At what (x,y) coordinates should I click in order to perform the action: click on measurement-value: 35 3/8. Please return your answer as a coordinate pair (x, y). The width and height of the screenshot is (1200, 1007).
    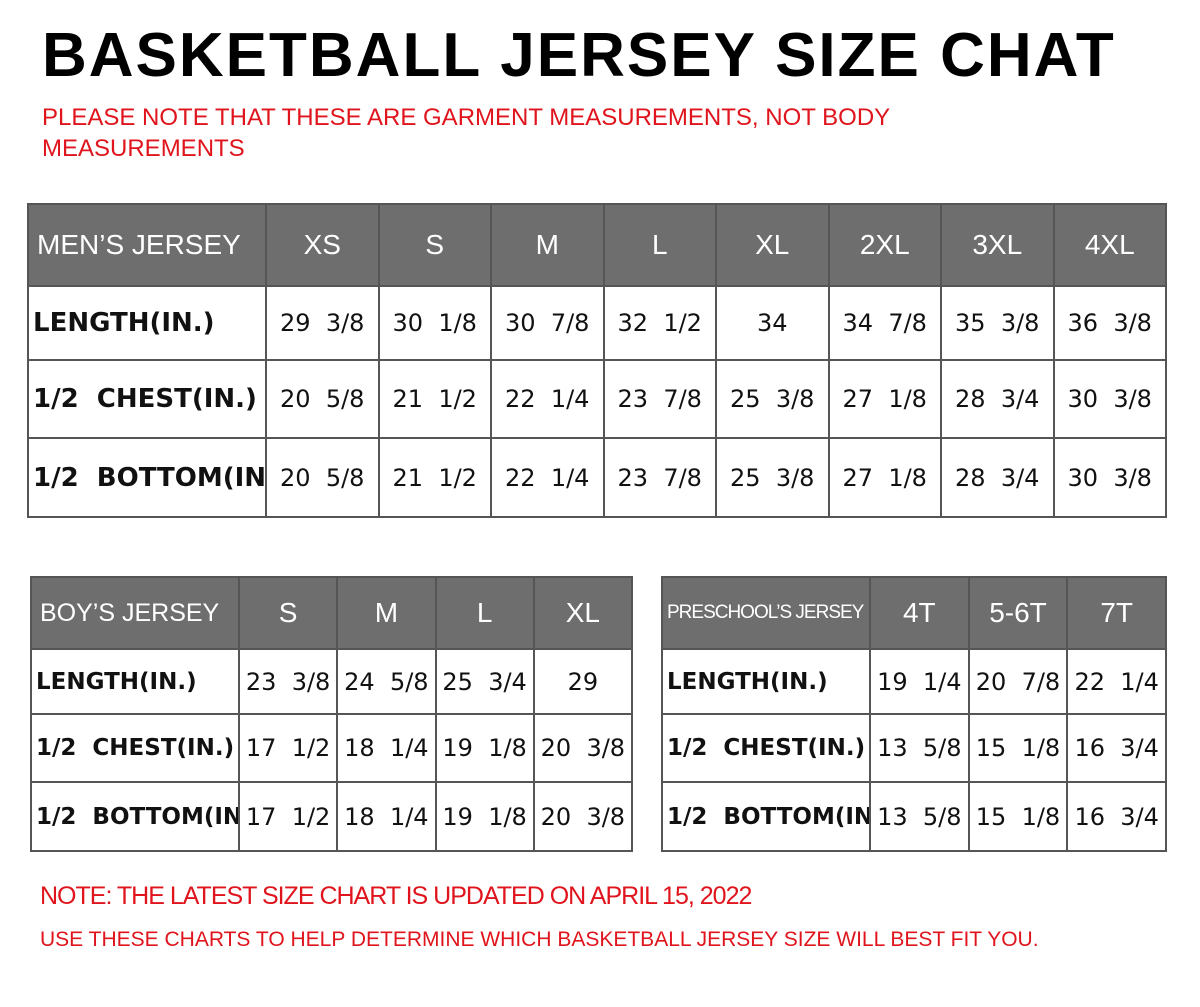
    Looking at the image, I should click on (997, 323).